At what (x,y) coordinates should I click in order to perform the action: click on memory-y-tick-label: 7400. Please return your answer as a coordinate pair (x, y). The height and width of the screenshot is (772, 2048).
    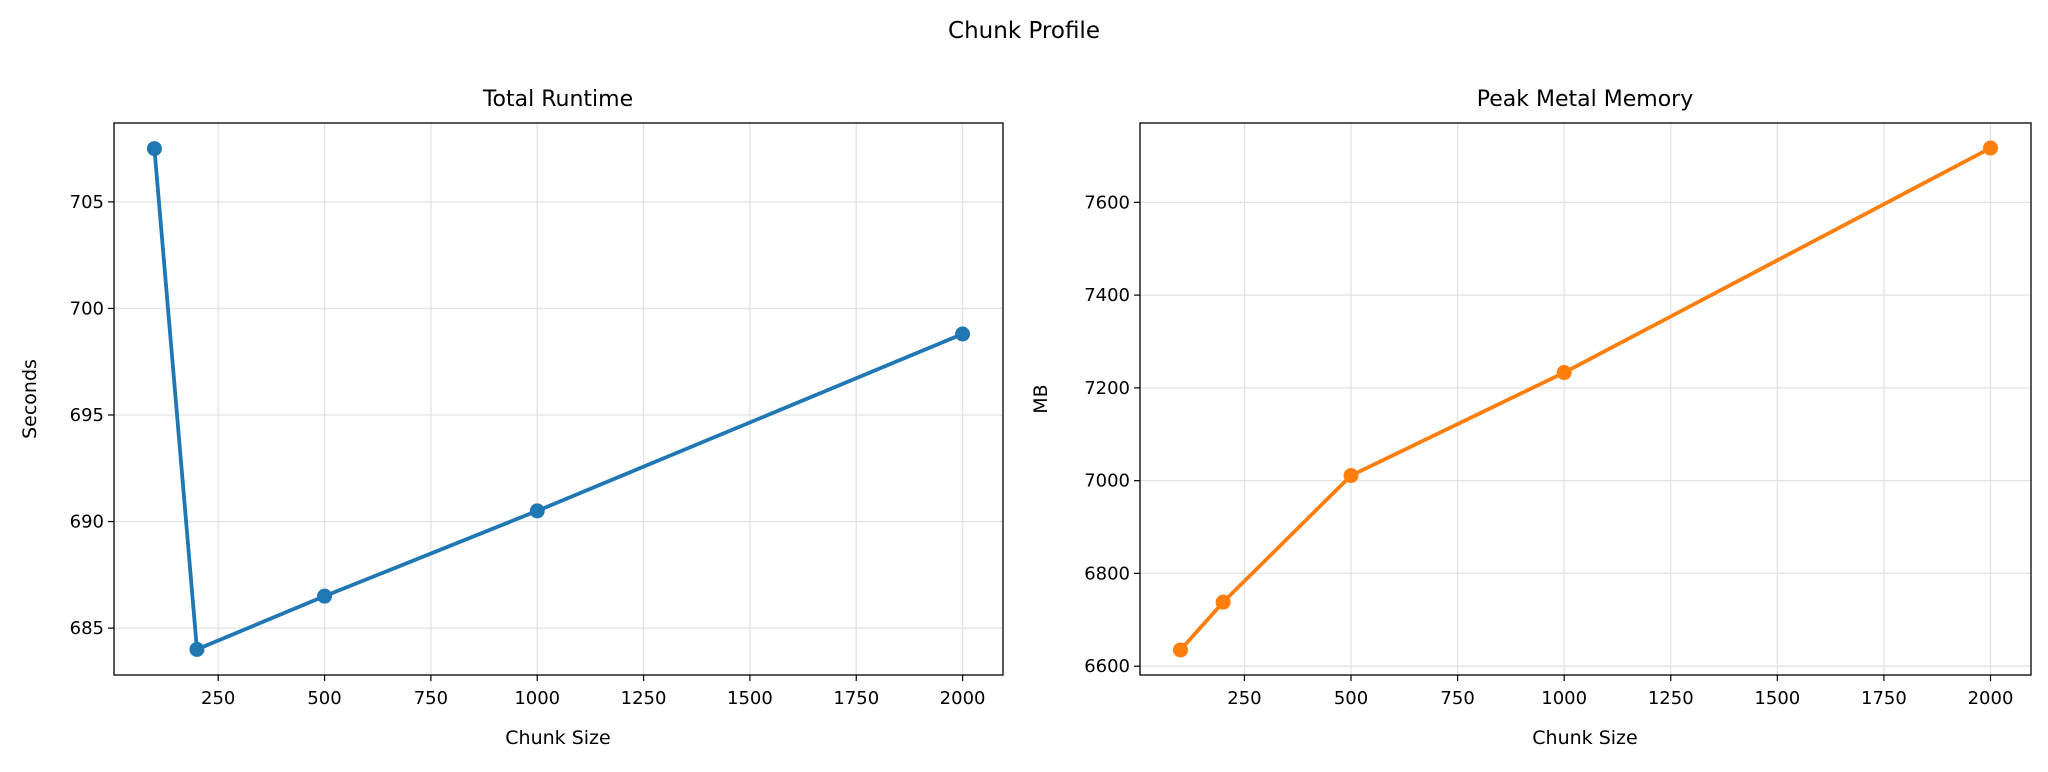
    Looking at the image, I should click on (1107, 295).